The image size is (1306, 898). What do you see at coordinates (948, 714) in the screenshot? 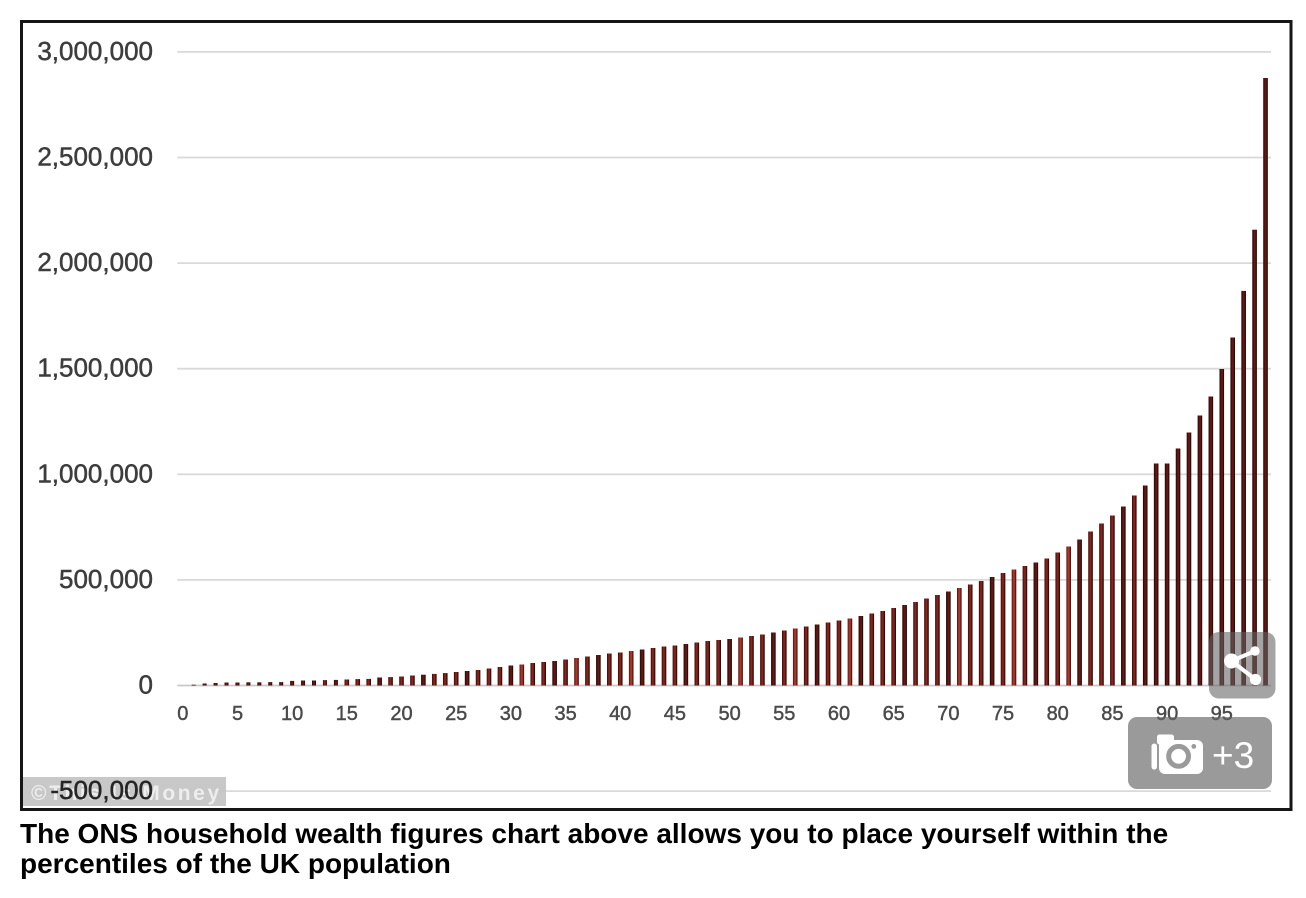
I see `svg-text: 70` at bounding box center [948, 714].